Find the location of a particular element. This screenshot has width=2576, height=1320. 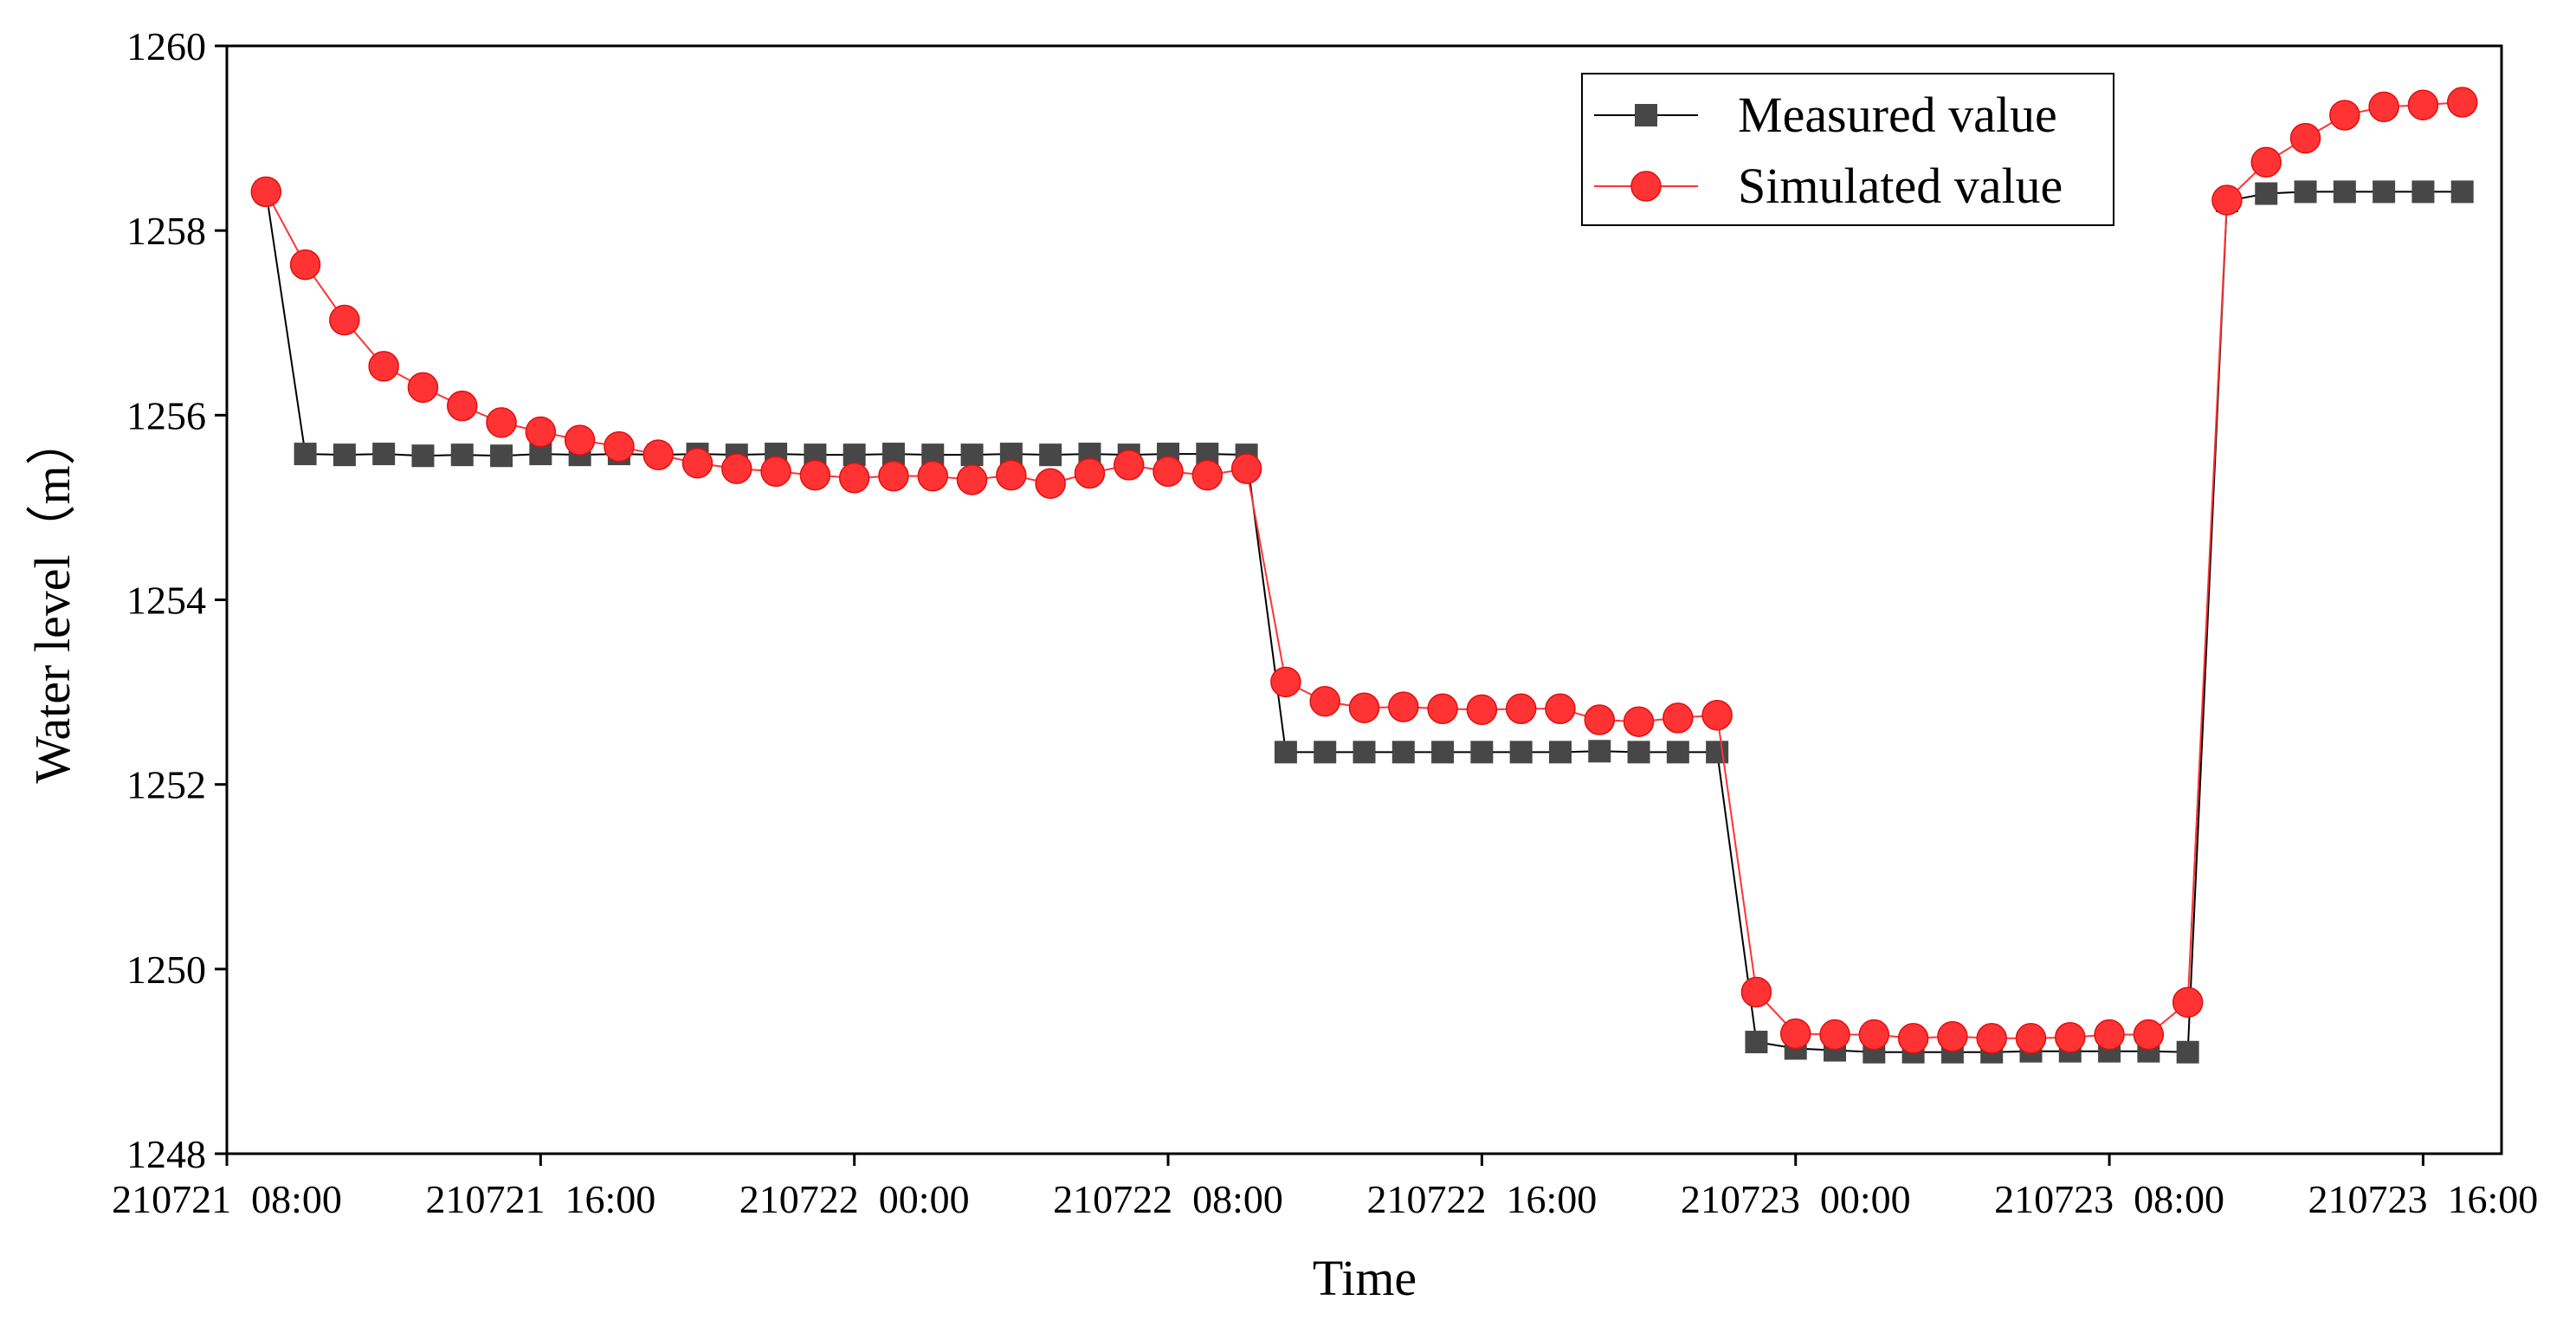

legend-box is located at coordinates (1848, 149).